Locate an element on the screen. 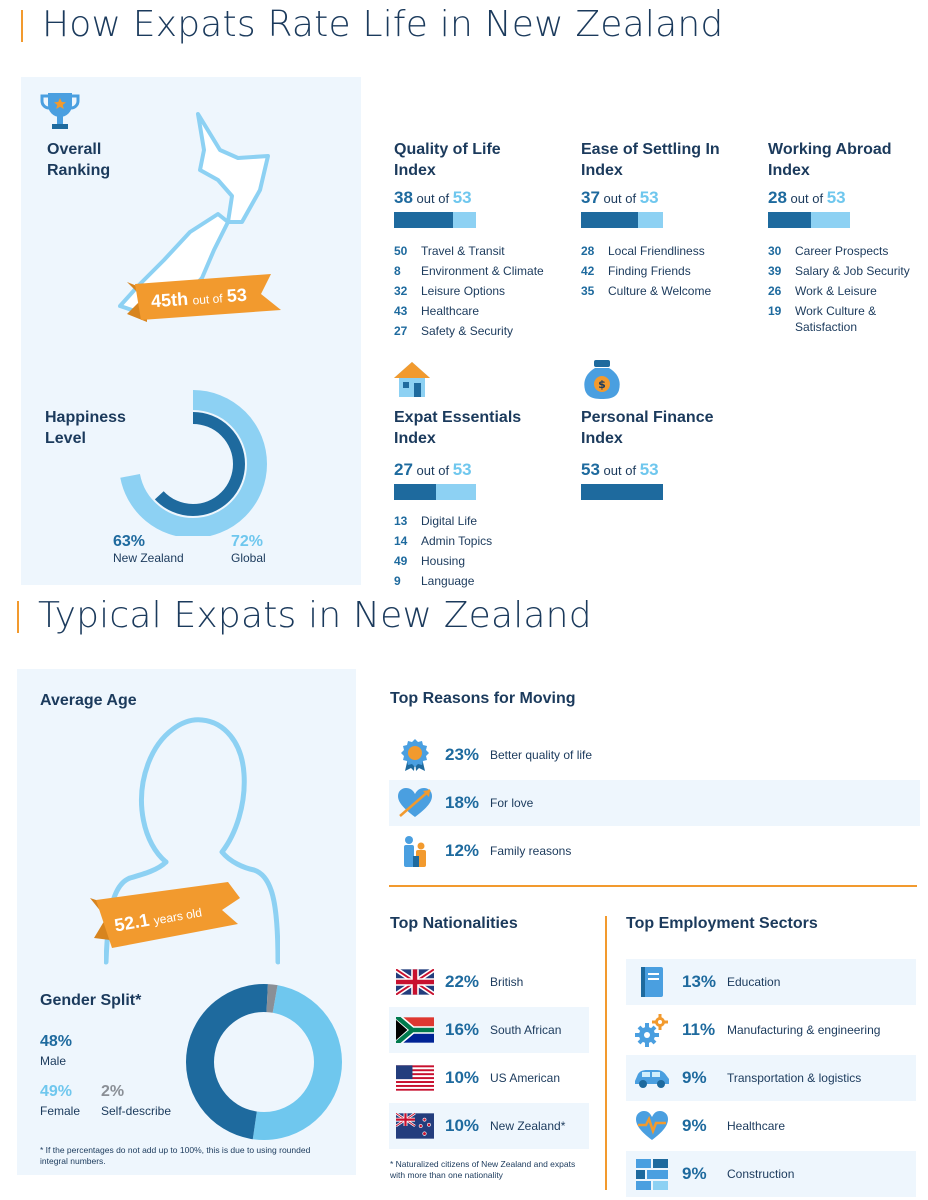 This screenshot has height=1200, width=928. happiness-chart is located at coordinates (195, 463).